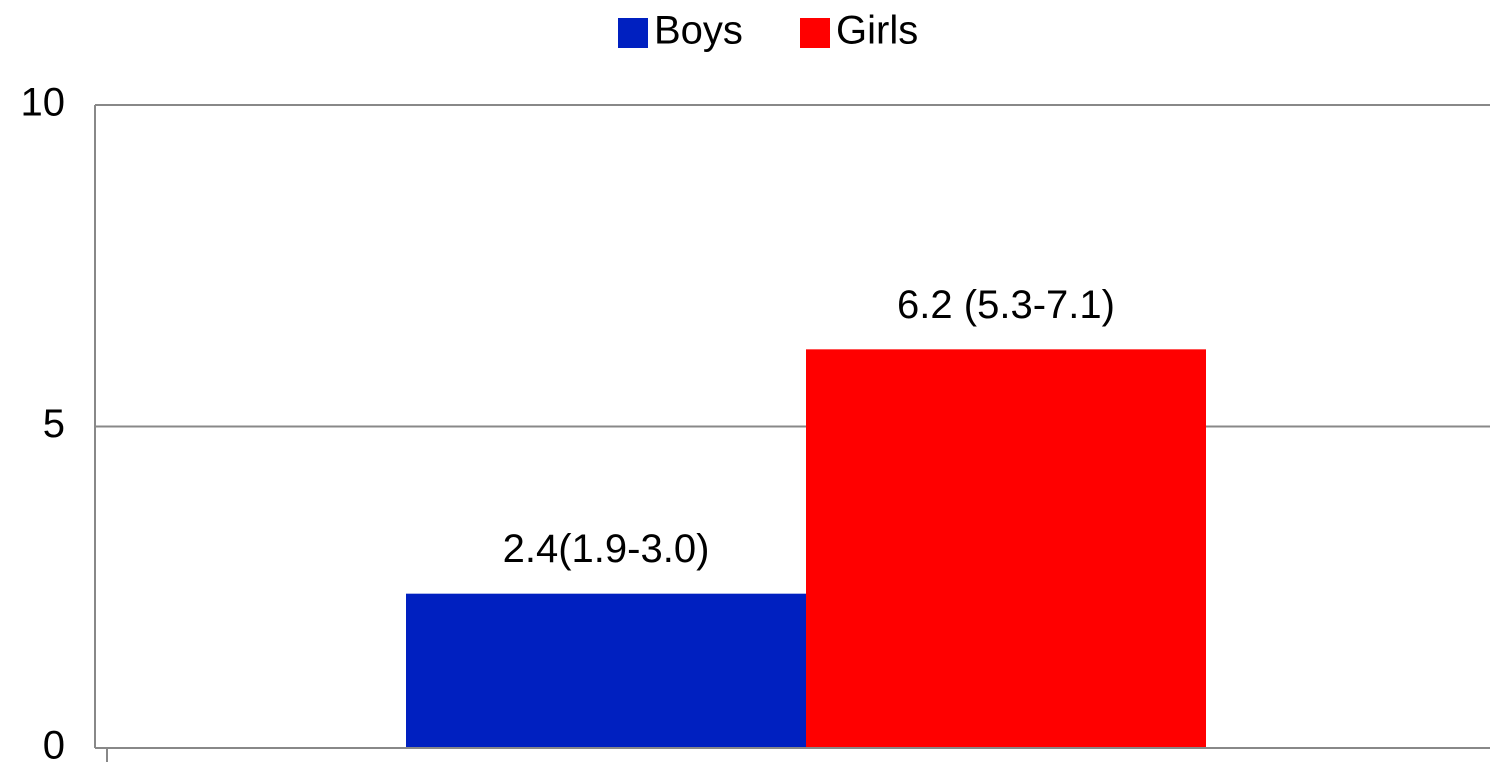 This screenshot has height=767, width=1490. Describe the element at coordinates (43, 103) in the screenshot. I see `y-tick-label: 10` at that location.